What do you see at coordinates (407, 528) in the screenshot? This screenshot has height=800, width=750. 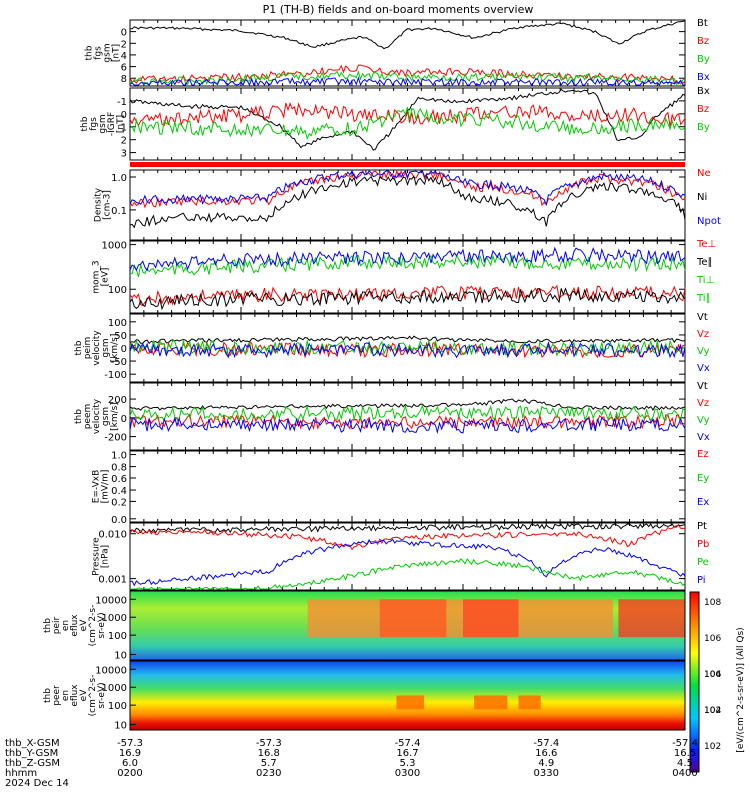 I see `series-Pt` at bounding box center [407, 528].